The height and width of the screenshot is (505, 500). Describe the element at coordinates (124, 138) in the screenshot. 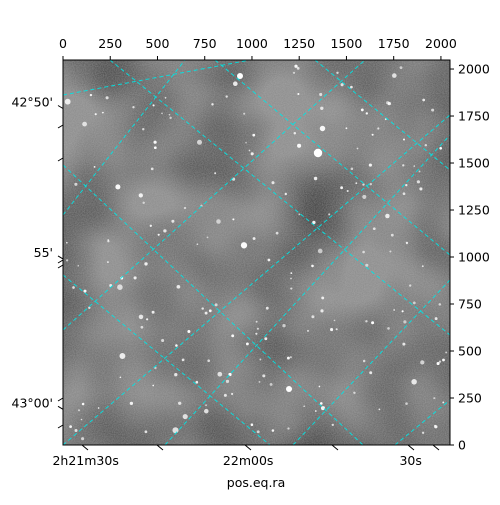

I see `grid-line` at that location.